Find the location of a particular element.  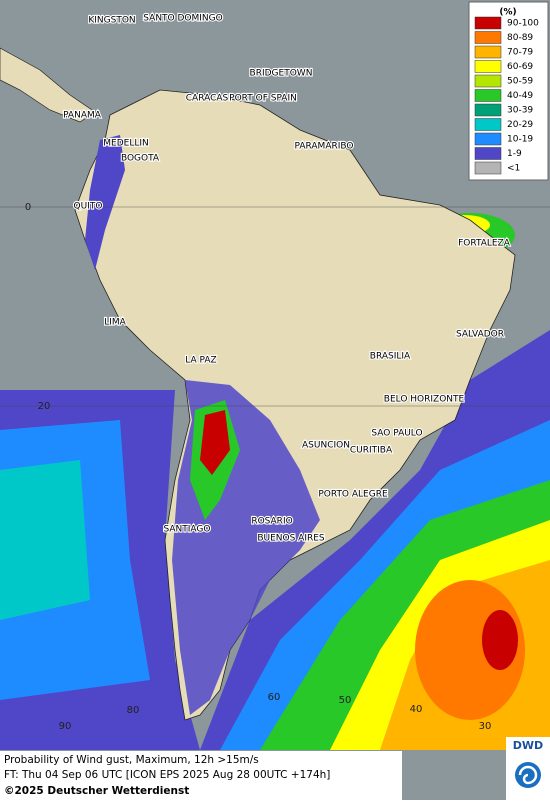

footer-box is located at coordinates (201, 775).